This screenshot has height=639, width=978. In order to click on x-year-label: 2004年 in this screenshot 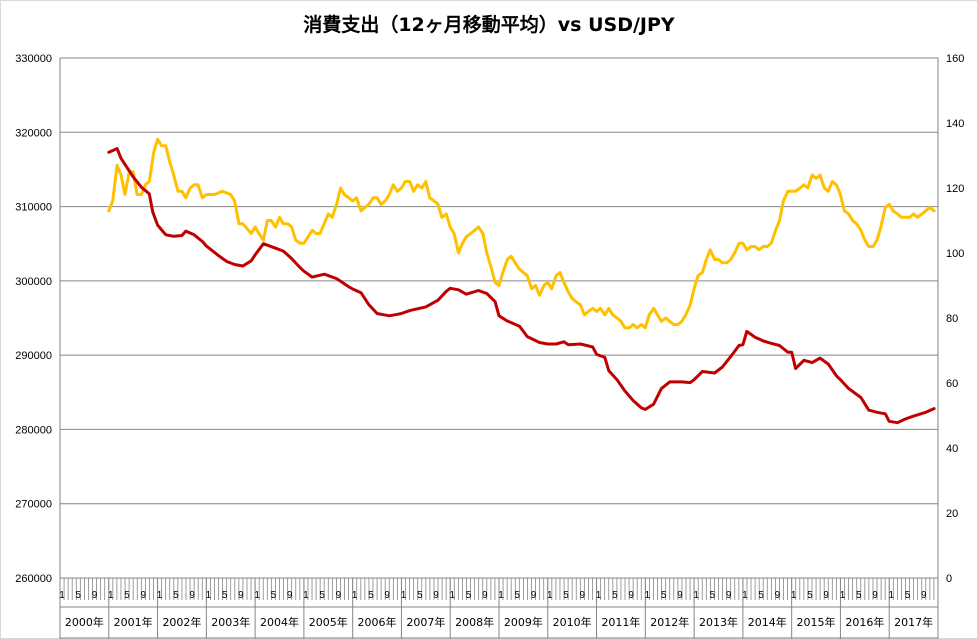, I will do `click(279, 622)`.